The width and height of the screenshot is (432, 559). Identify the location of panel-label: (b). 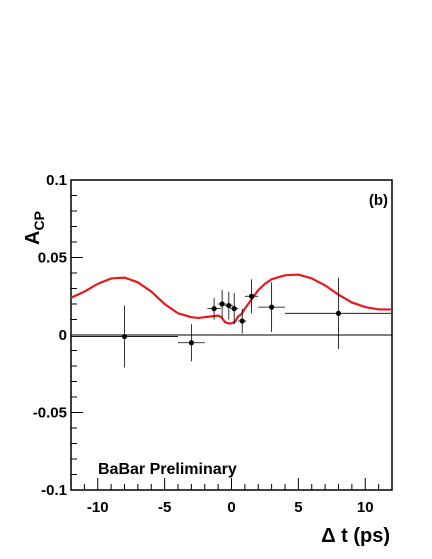
(378, 200).